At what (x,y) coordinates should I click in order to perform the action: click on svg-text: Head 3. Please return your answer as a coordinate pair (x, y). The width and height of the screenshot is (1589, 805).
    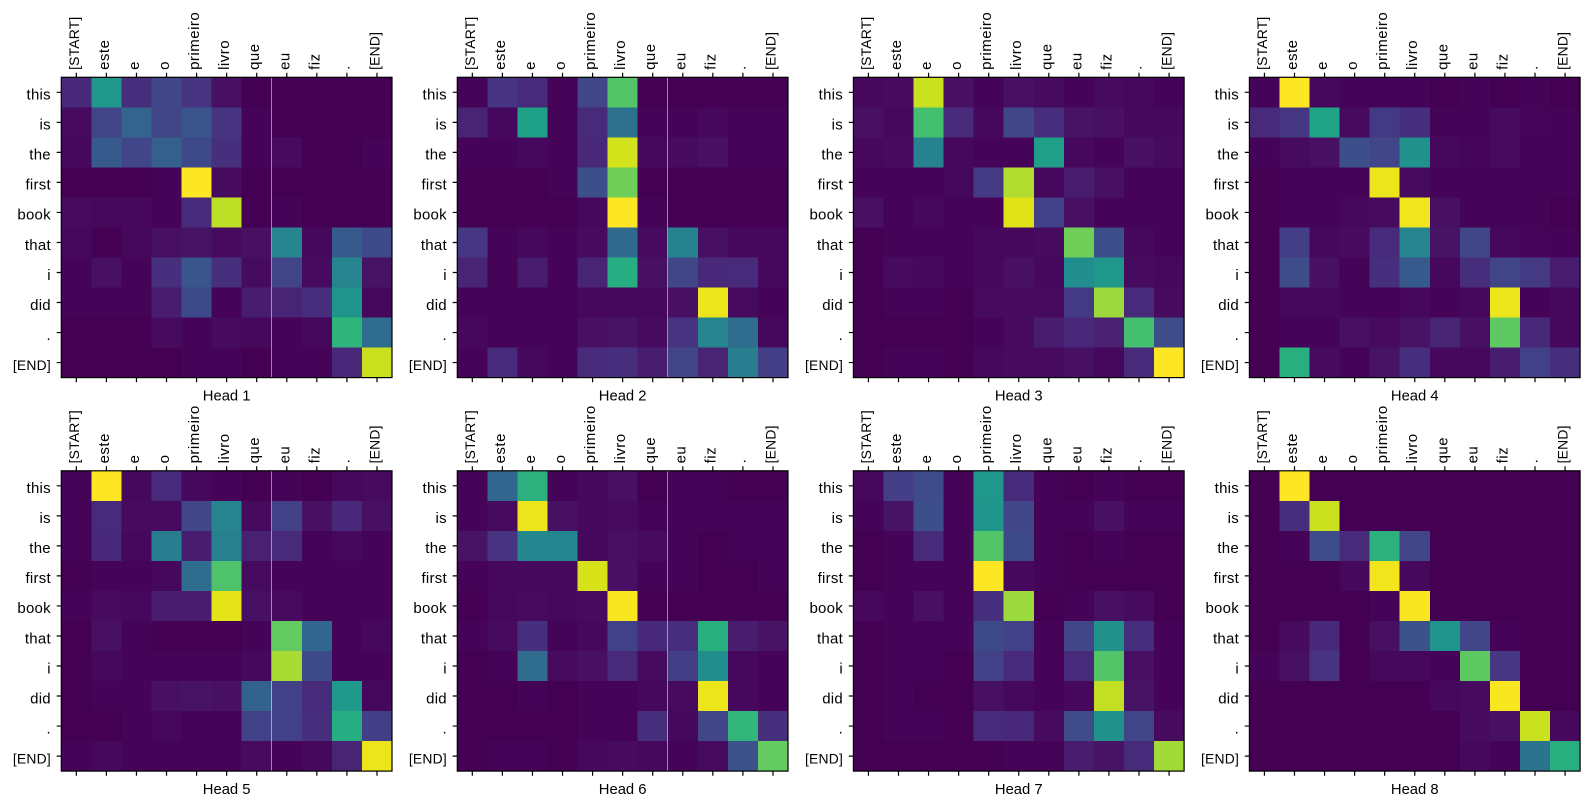
    Looking at the image, I should click on (1019, 397).